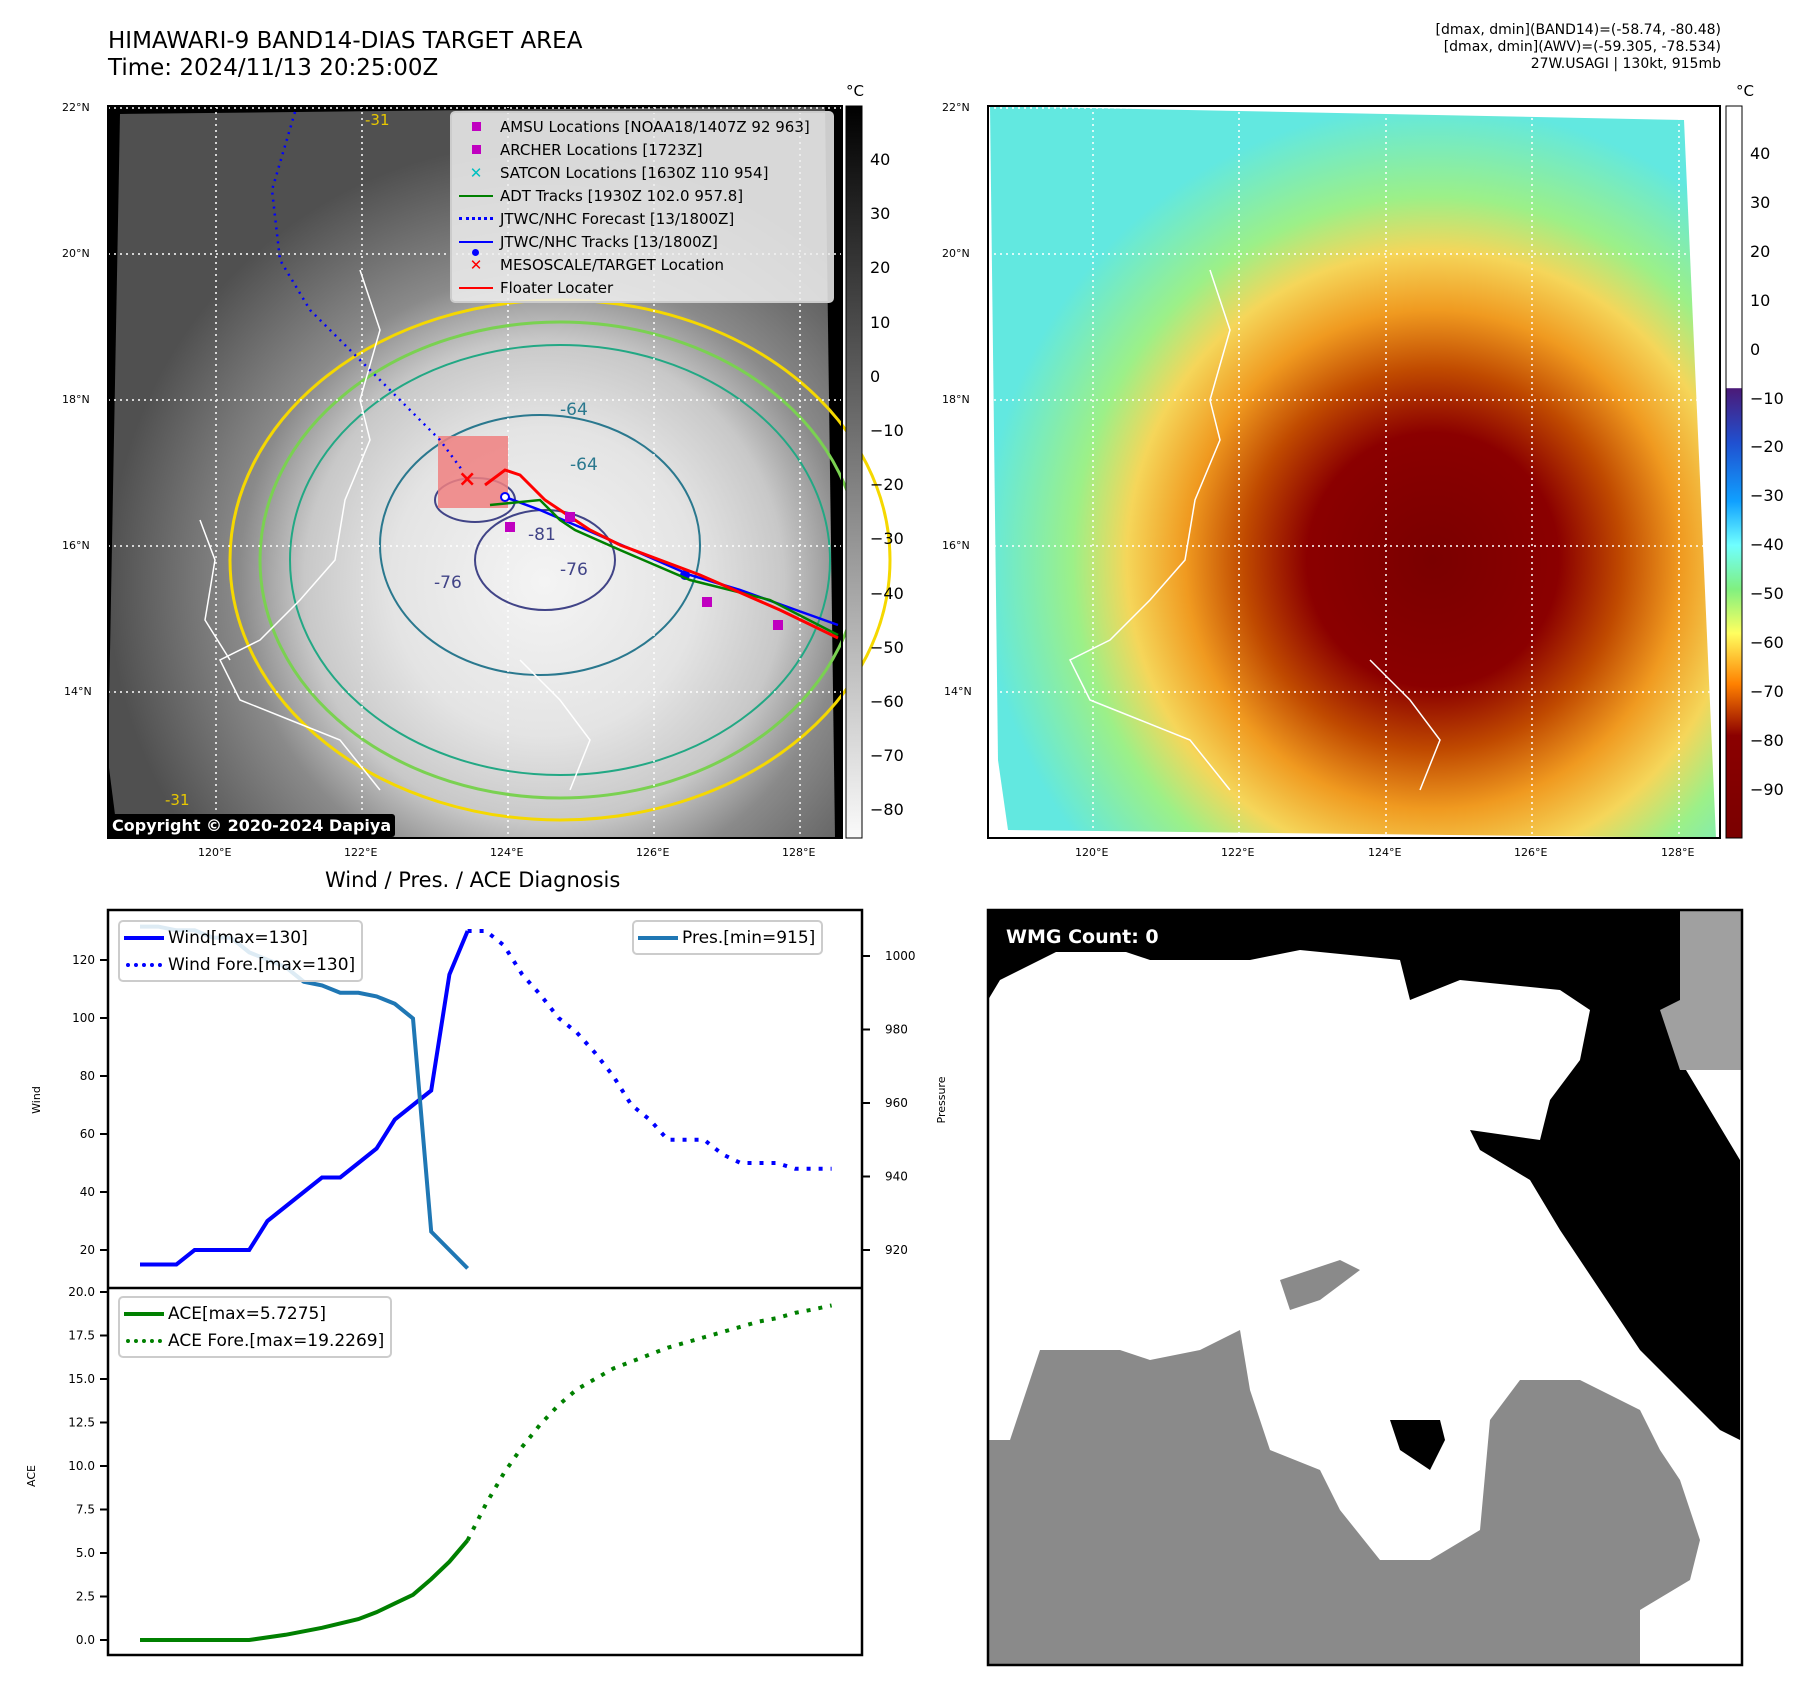 The height and width of the screenshot is (1694, 1801). I want to click on ace-legend: ACE[max=5.7275] ACE Fore.[max=19.2269], so click(255, 1327).